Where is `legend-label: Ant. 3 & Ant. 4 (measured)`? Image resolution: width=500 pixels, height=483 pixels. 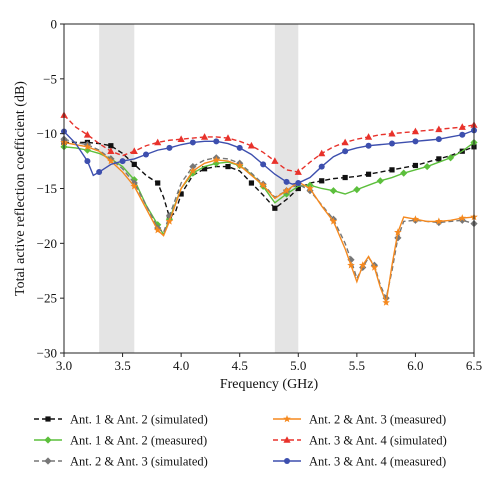
legend-label: Ant. 3 & Ant. 4 (measured) is located at coordinates (377, 462).